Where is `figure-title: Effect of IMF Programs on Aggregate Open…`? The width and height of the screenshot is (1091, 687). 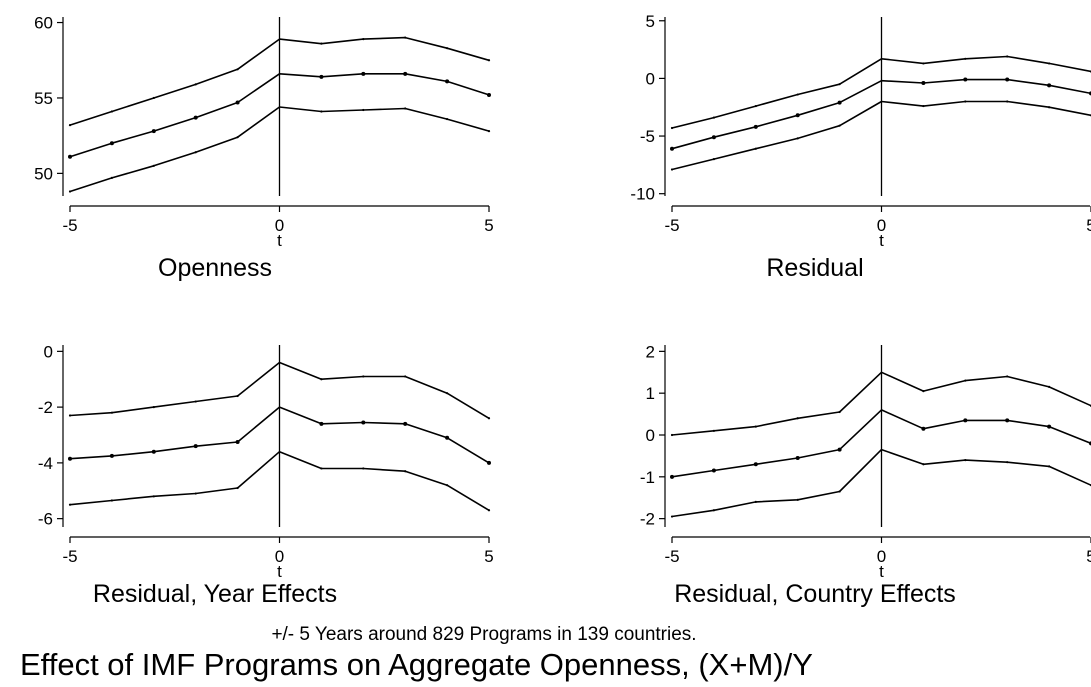
figure-title: Effect of IMF Programs on Aggregate Open… is located at coordinates (416, 664).